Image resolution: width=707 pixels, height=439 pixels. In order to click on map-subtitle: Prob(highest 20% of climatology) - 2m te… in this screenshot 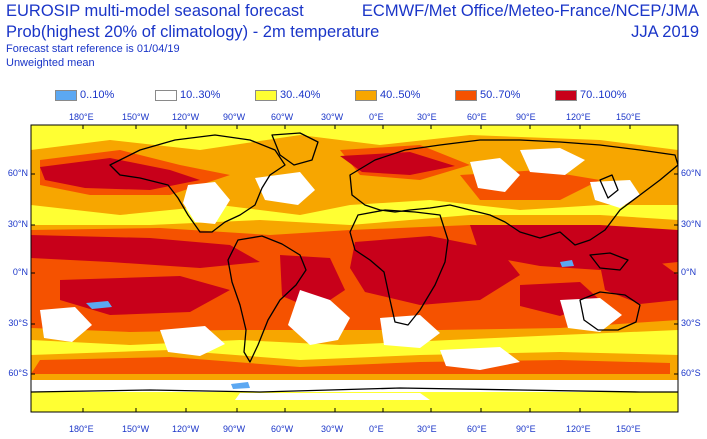, I will do `click(193, 32)`.